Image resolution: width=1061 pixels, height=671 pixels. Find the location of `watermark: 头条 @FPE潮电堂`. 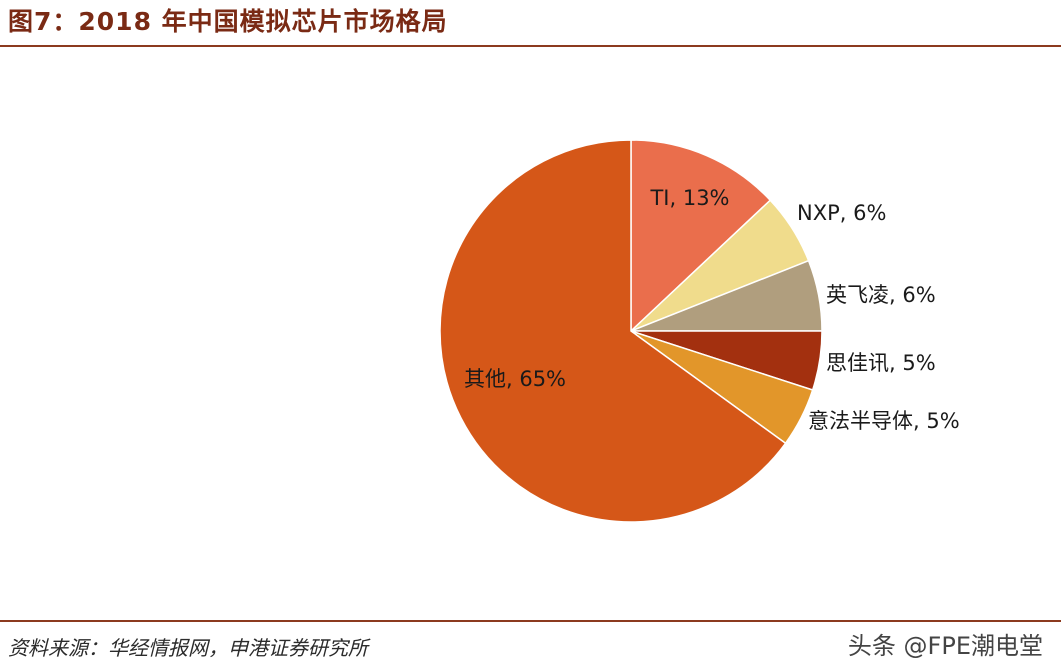

watermark: 头条 @FPE潮电堂 is located at coordinates (945, 646).